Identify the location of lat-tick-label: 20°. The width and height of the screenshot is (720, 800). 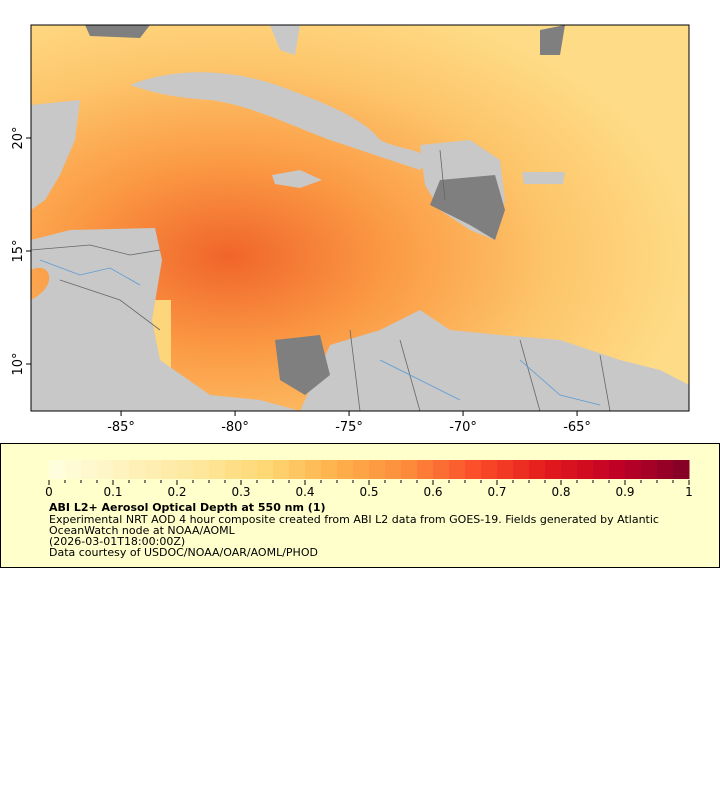
(18, 137).